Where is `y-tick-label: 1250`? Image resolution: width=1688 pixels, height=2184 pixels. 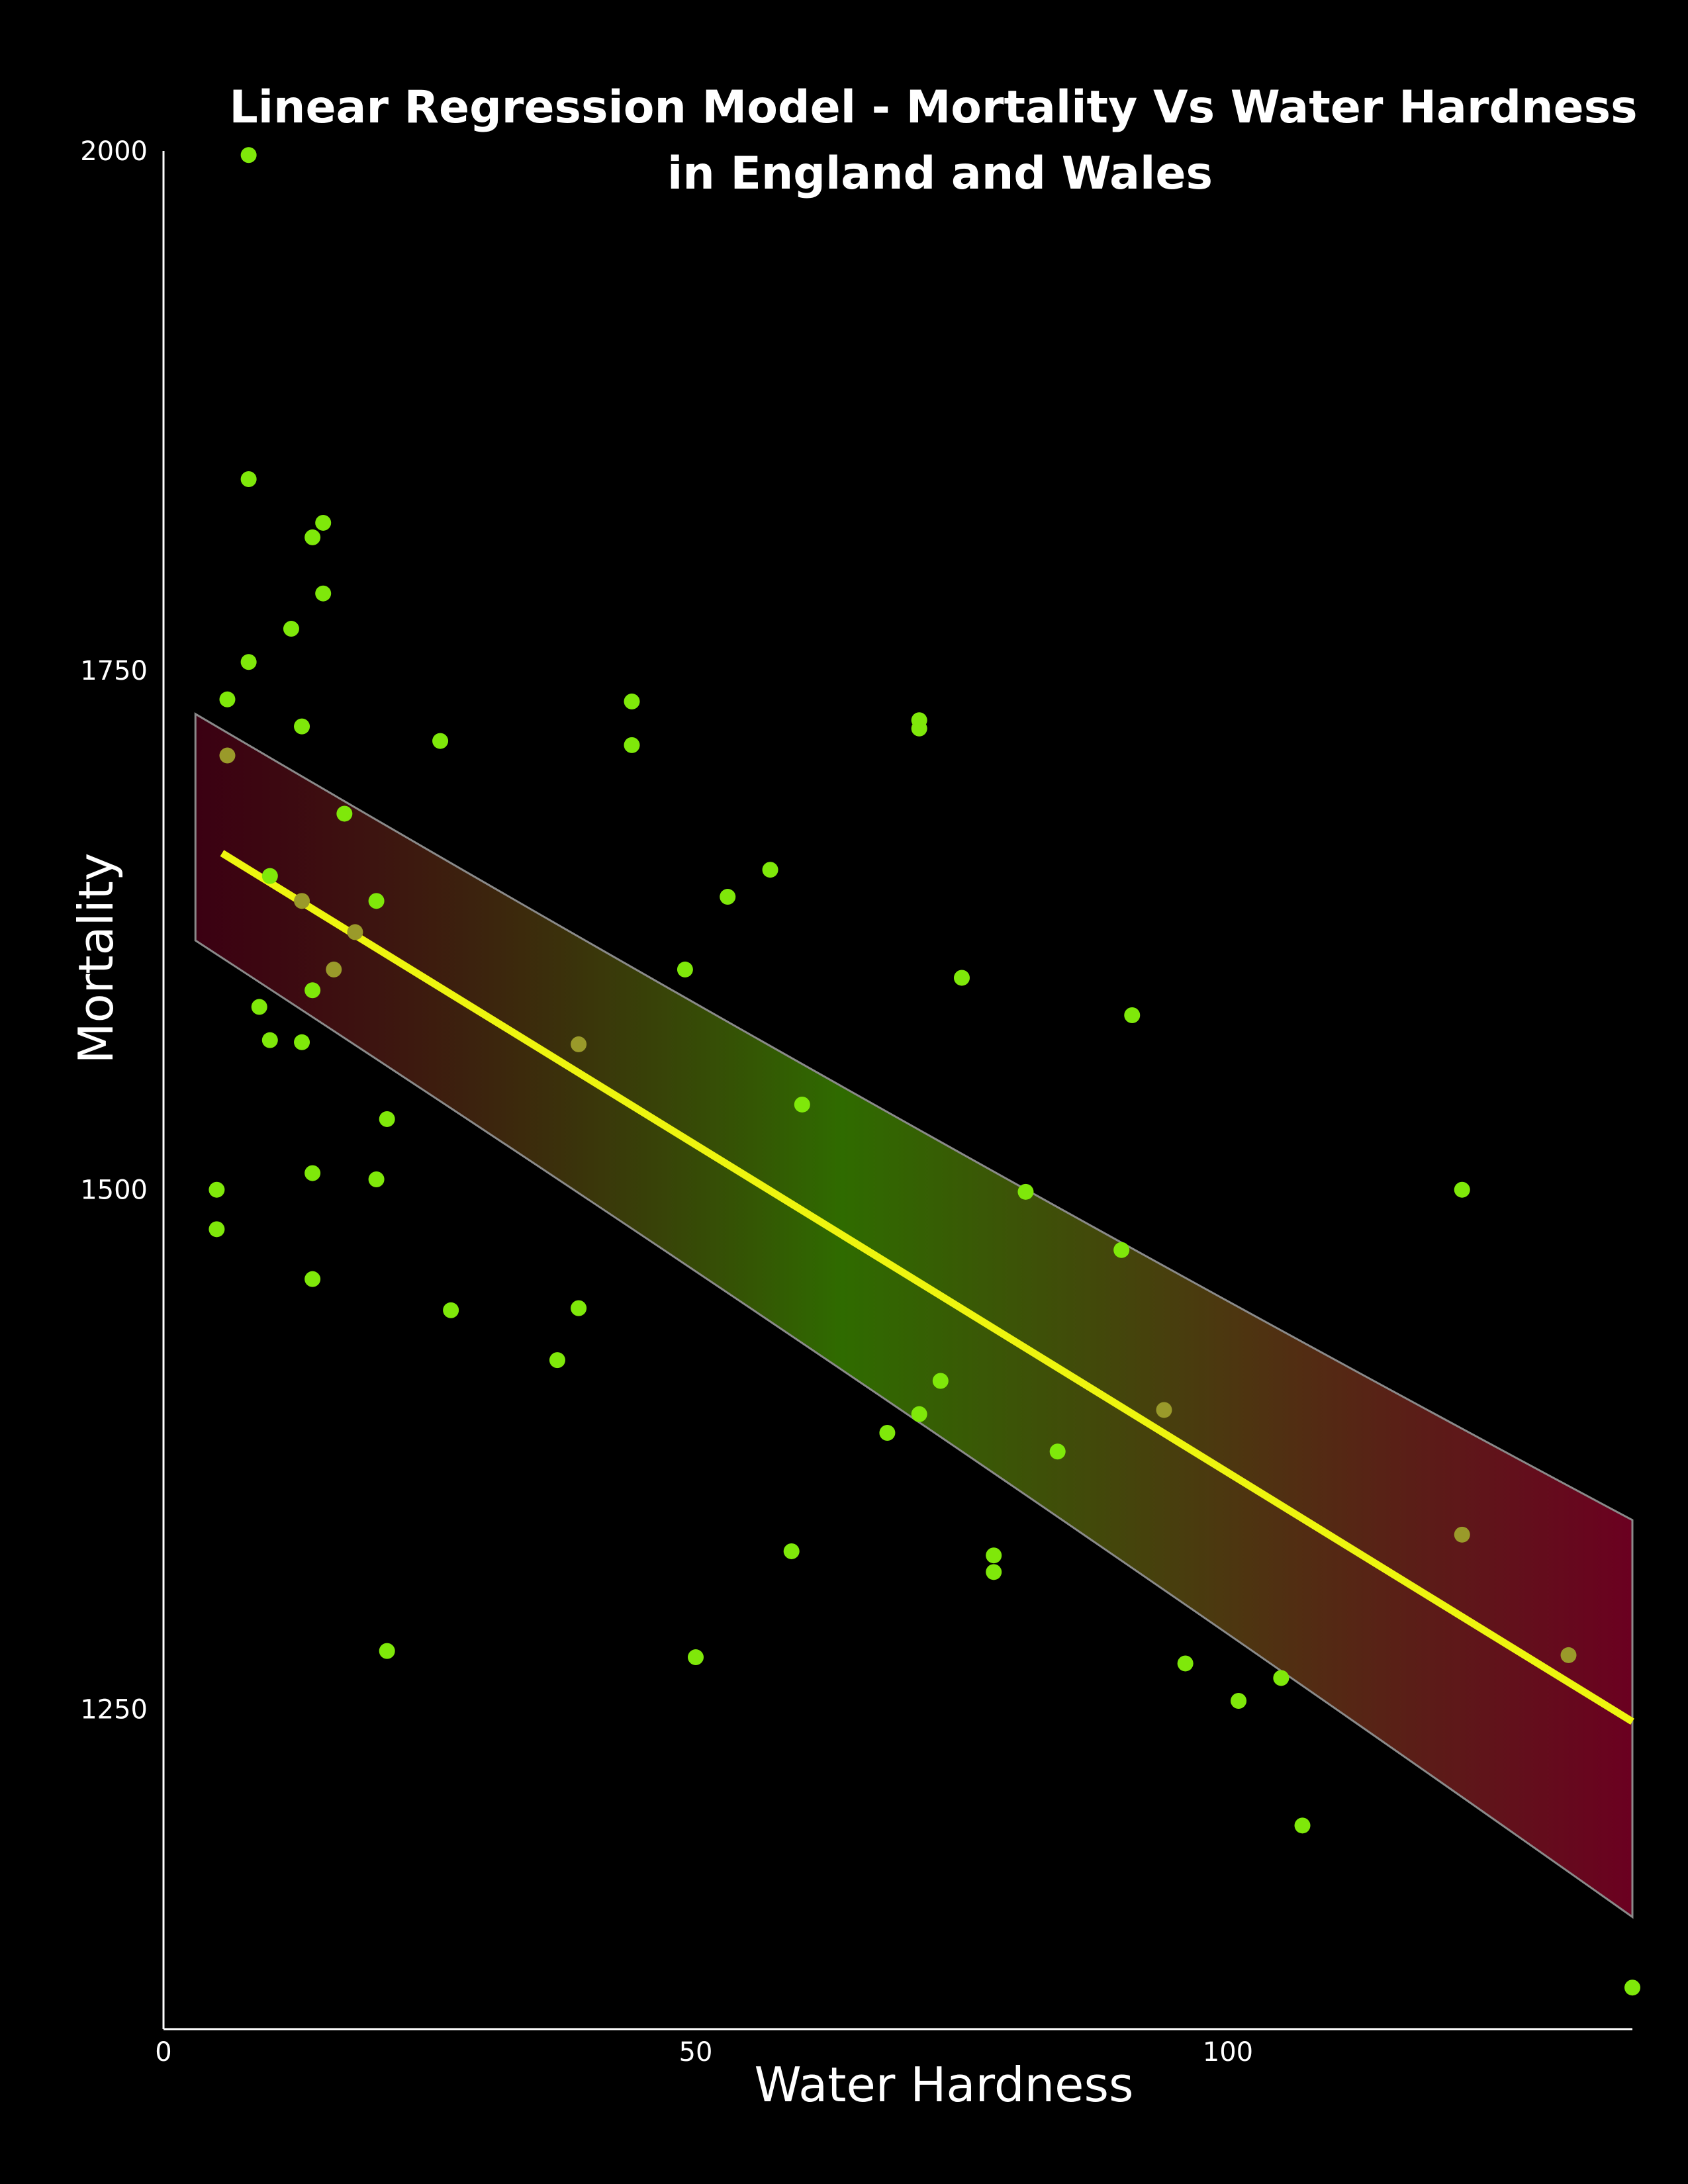
y-tick-label: 1250 is located at coordinates (114, 1710).